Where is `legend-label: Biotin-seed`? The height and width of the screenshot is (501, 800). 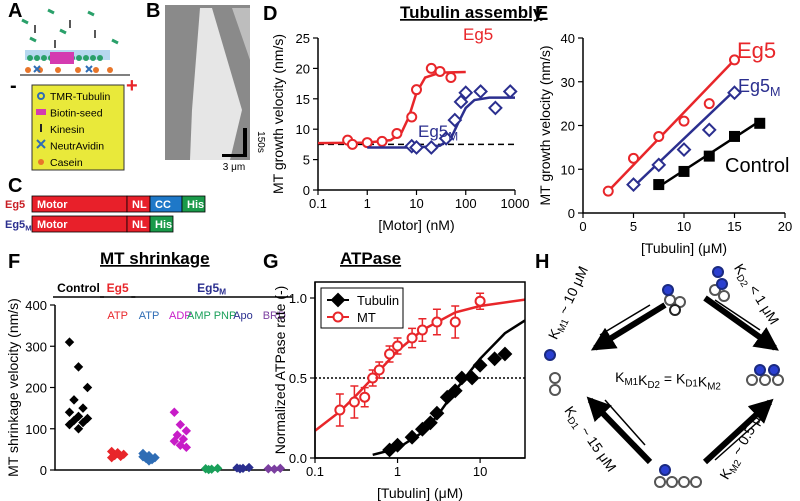
legend-label: Biotin-seed is located at coordinates (76, 114).